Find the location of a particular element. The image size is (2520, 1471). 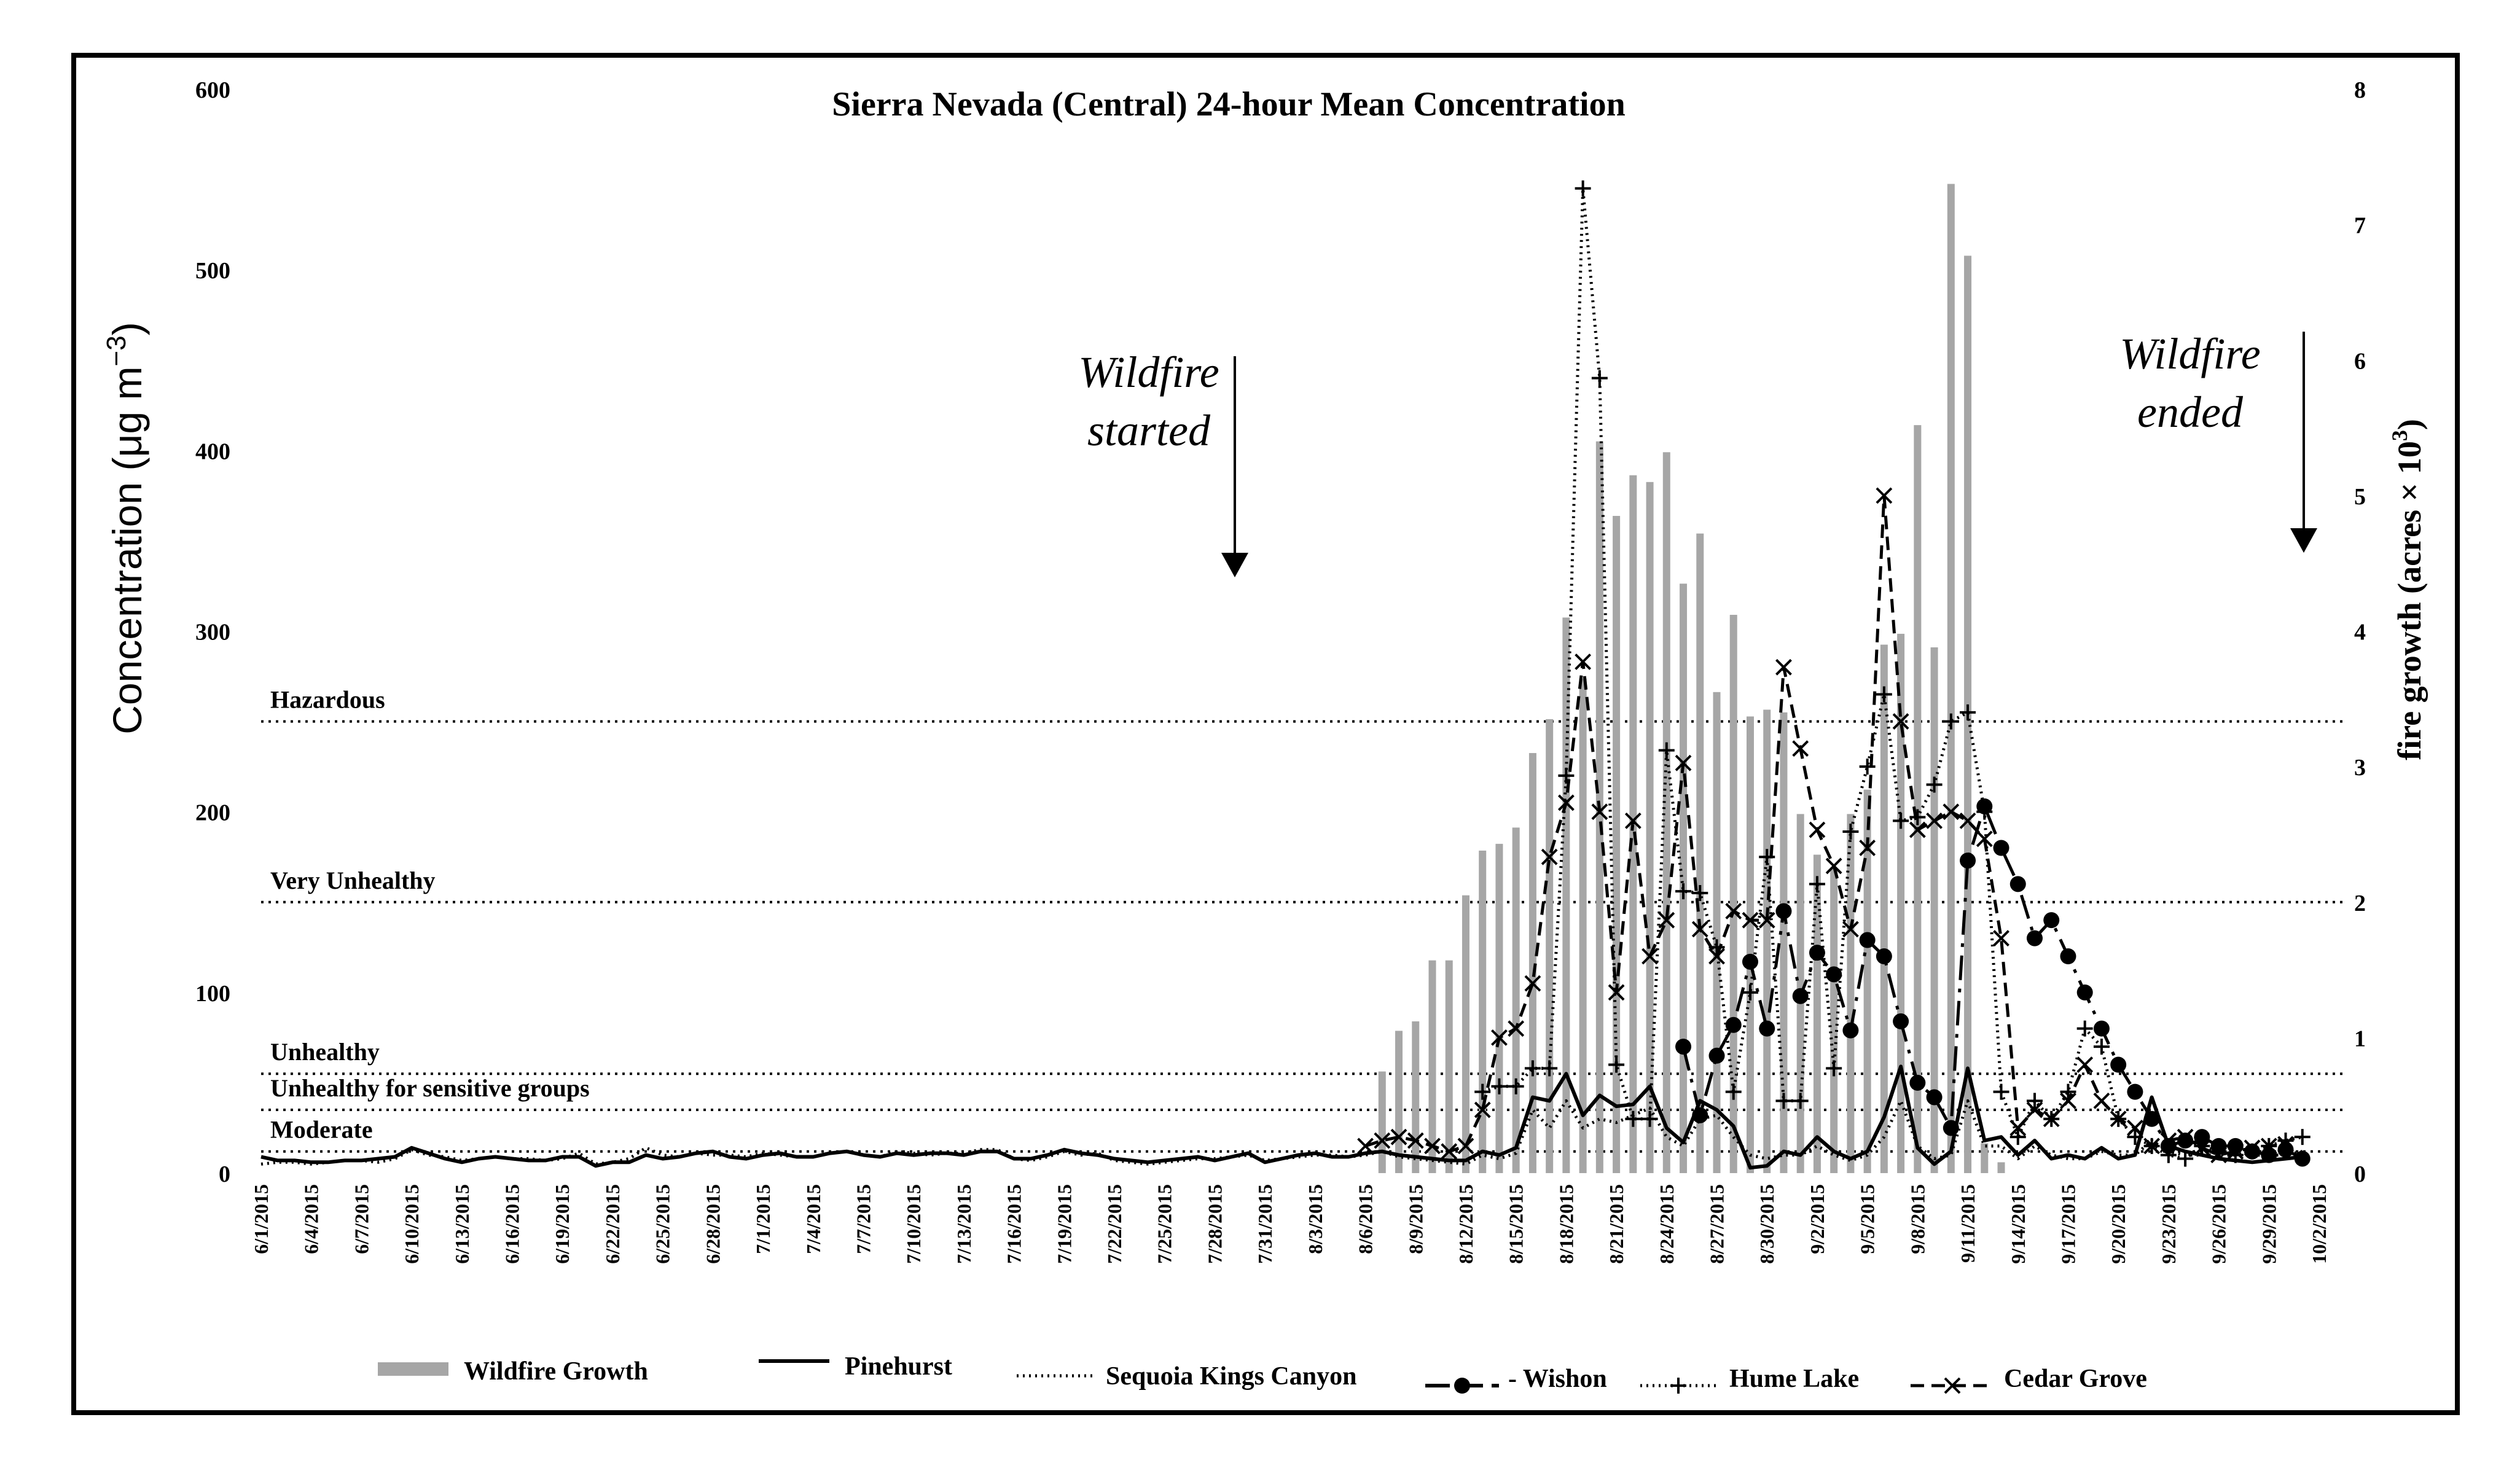

x-tick-label: 7/7/2015 is located at coordinates (863, 1219).